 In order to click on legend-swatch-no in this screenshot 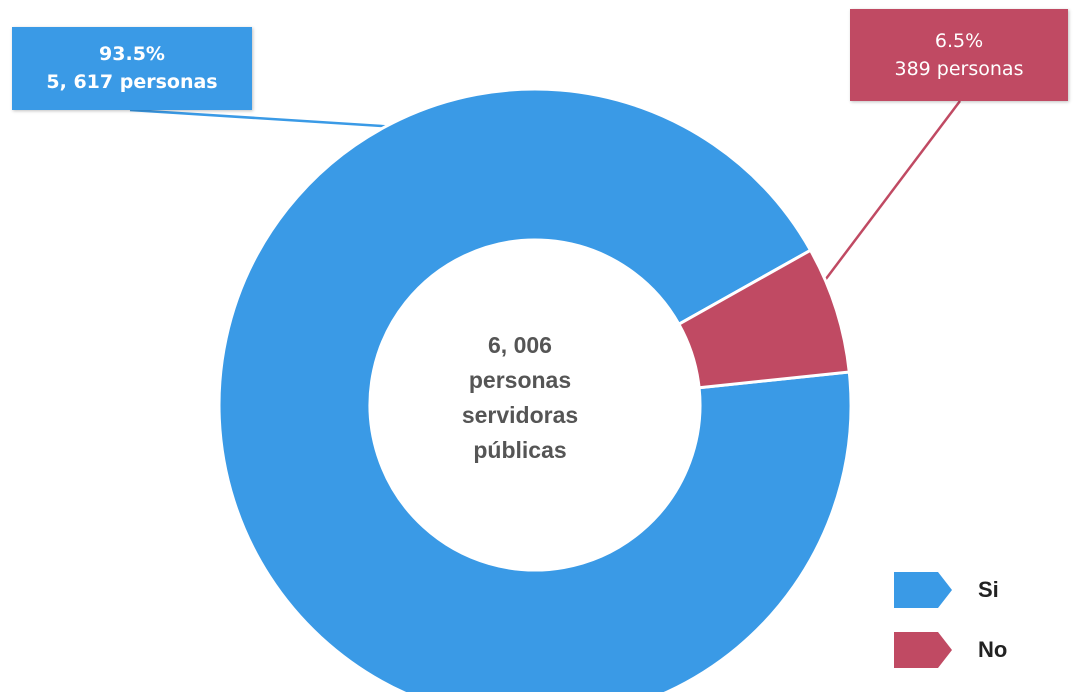, I will do `click(923, 650)`.